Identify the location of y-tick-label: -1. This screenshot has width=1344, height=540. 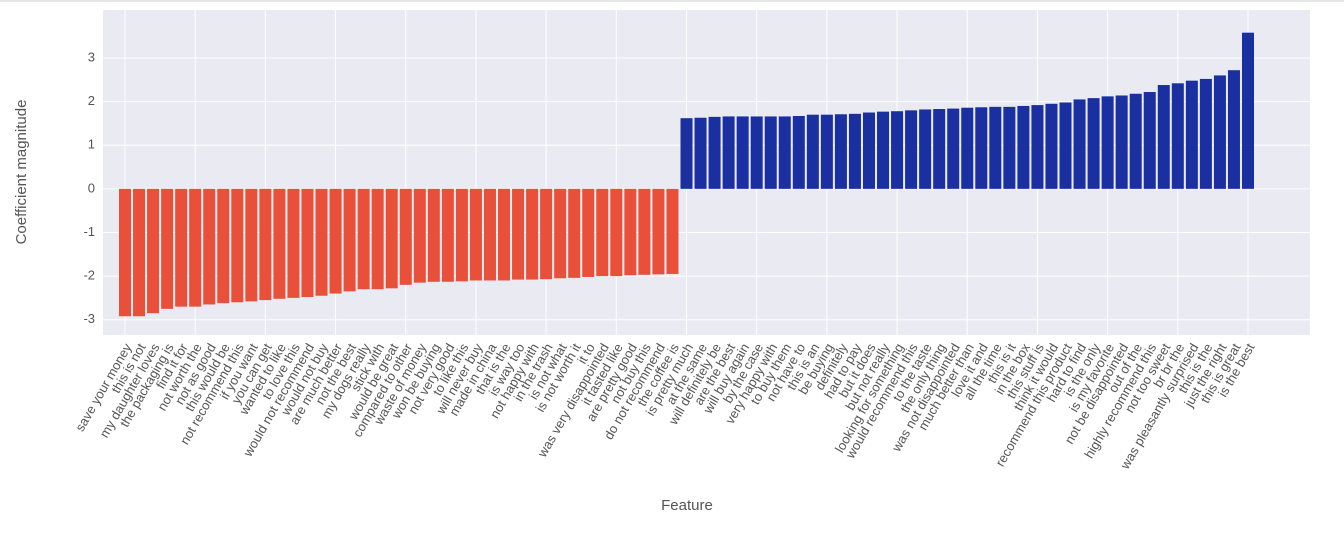
(89, 231).